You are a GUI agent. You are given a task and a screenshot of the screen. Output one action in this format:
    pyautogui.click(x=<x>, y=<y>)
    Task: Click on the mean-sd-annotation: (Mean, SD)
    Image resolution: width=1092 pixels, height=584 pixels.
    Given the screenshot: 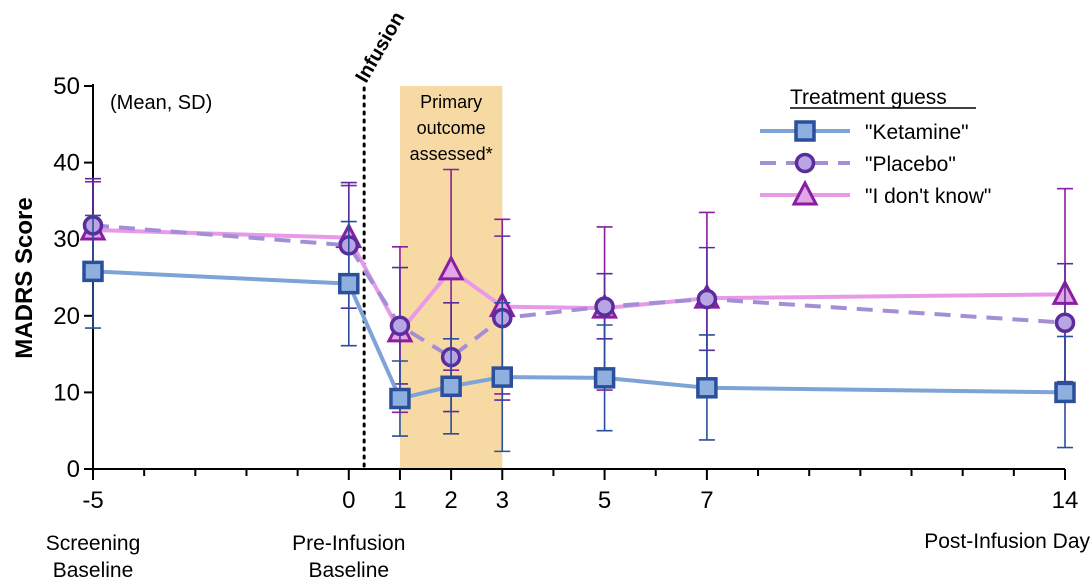 What is the action you would take?
    pyautogui.click(x=161, y=103)
    